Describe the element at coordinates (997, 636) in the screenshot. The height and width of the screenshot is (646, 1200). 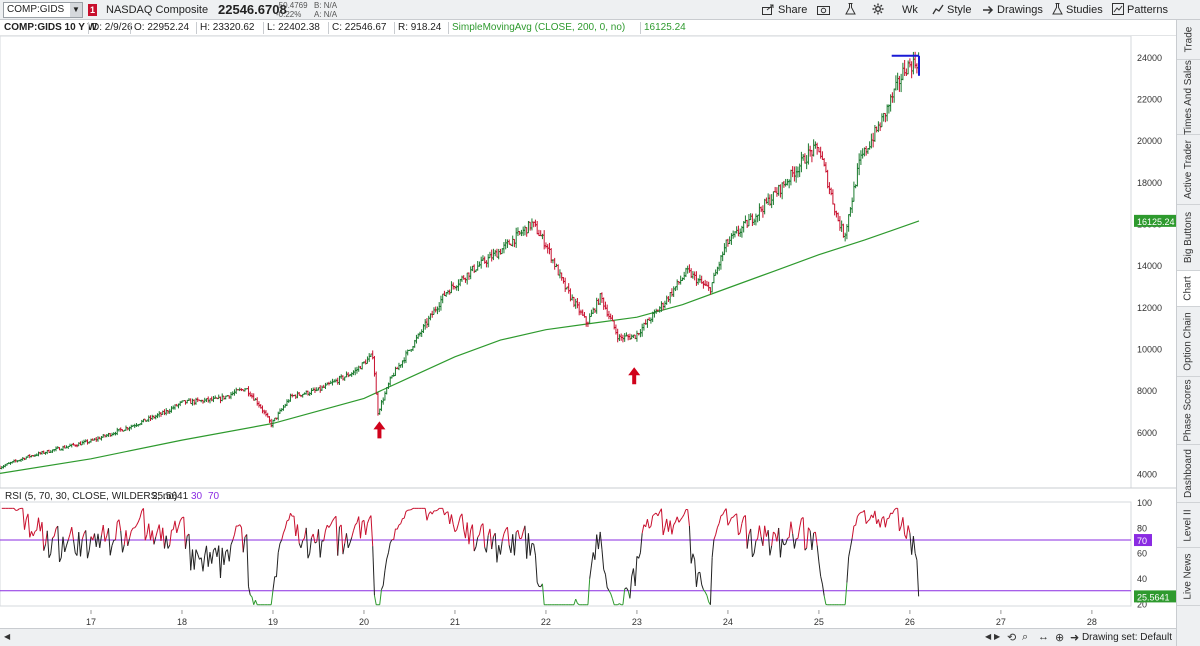
I see `scroll-right-icon: ▶` at that location.